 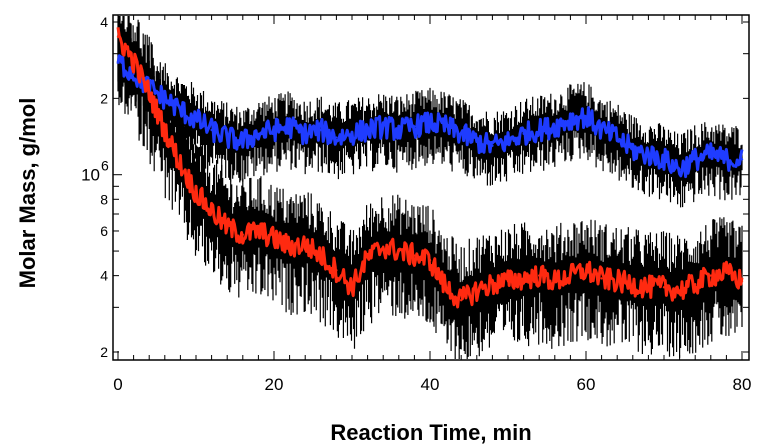 What do you see at coordinates (586, 384) in the screenshot?
I see `x-tick-label: 60` at bounding box center [586, 384].